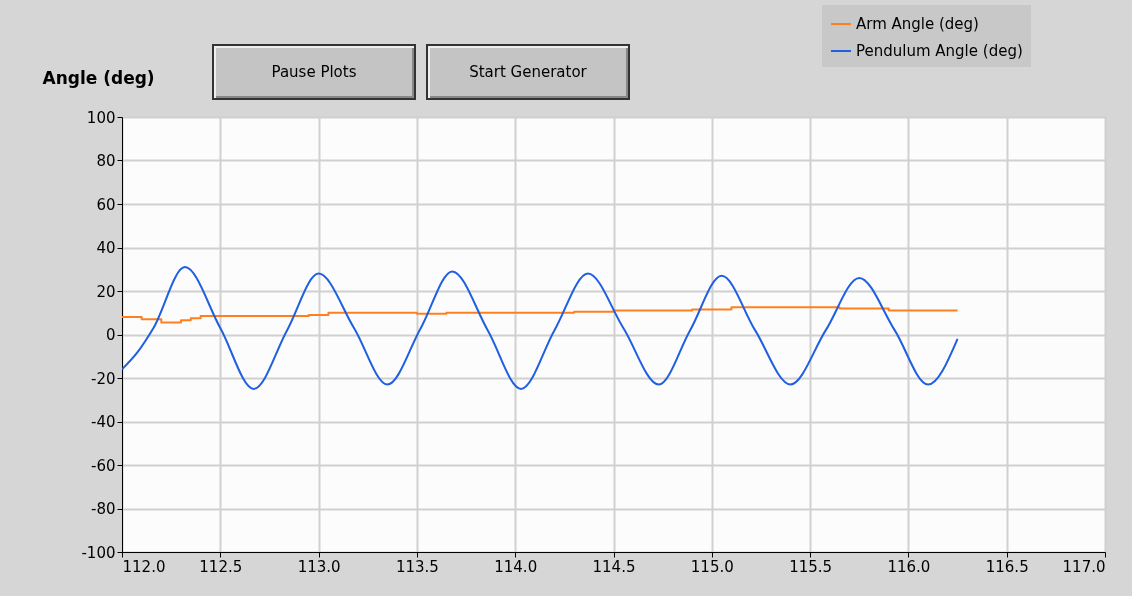 The width and height of the screenshot is (1132, 596). What do you see at coordinates (417, 566) in the screenshot?
I see `x-tick-label: 113.5` at bounding box center [417, 566].